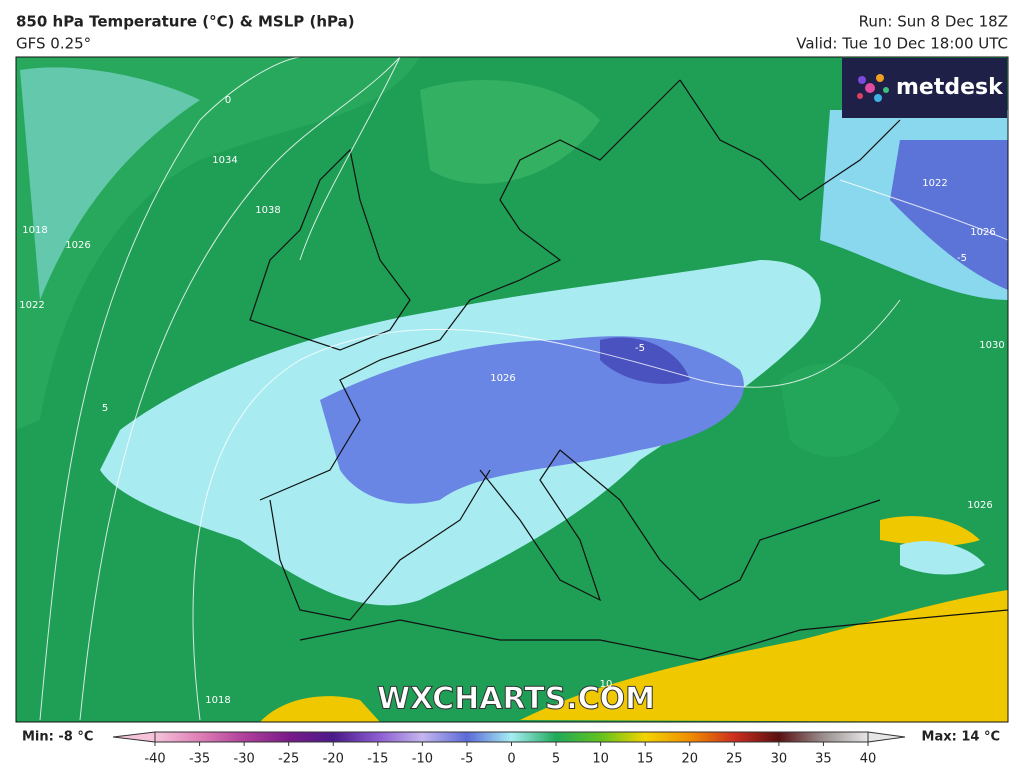 This screenshot has width=1024, height=784. Describe the element at coordinates (105, 408) in the screenshot. I see `contour-label: 5` at that location.